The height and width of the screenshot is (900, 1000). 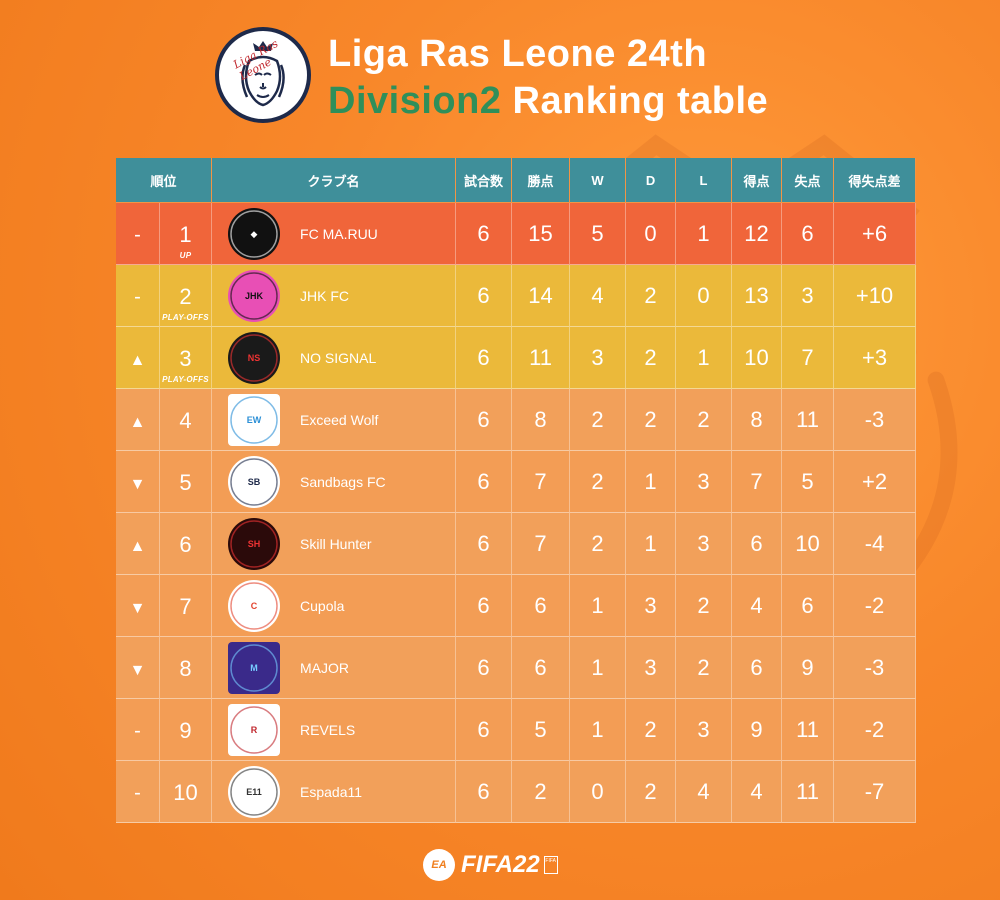 I want to click on stat-l: 3, so click(x=704, y=482).